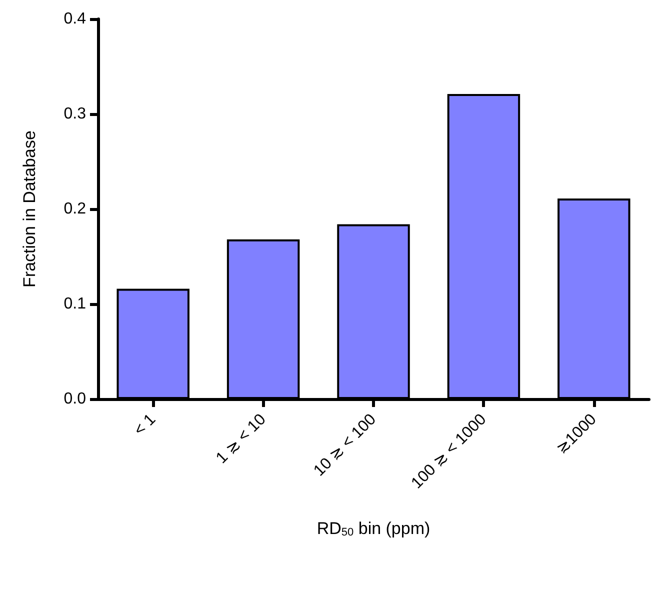 This screenshot has width=669, height=611. I want to click on x-tick-label: 1 ≳ < 10, so click(241, 439).